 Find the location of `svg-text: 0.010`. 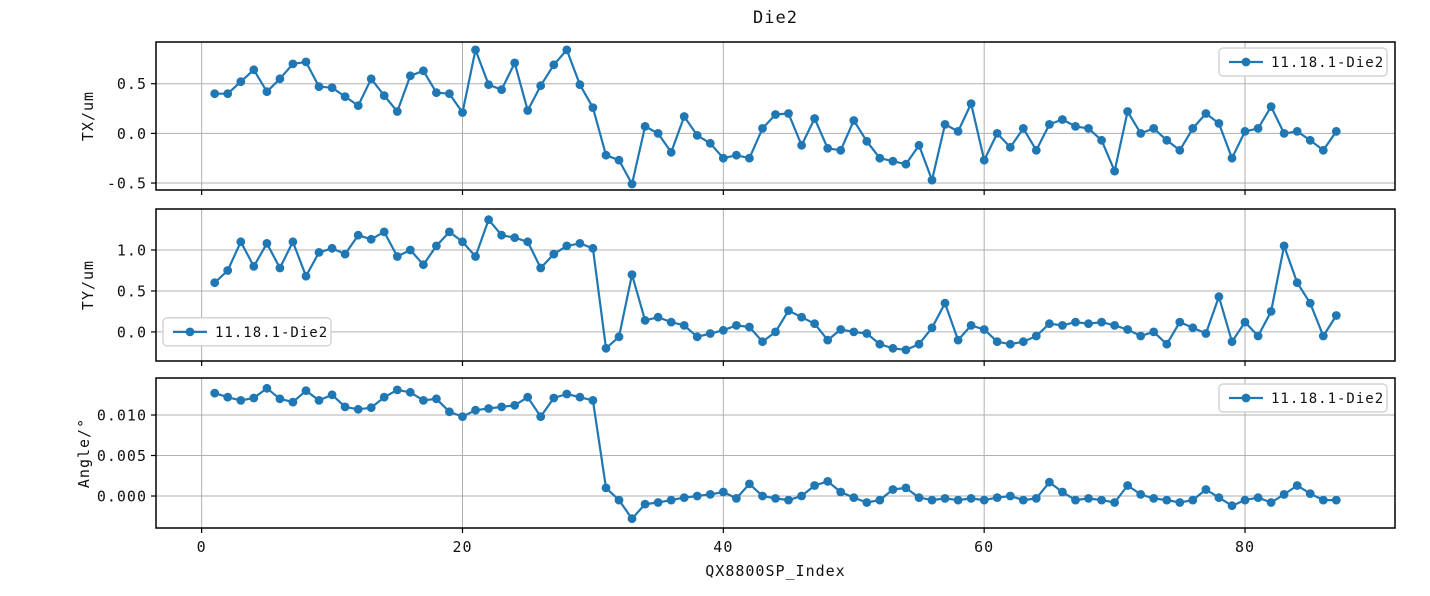

svg-text: 0.010 is located at coordinates (122, 416).